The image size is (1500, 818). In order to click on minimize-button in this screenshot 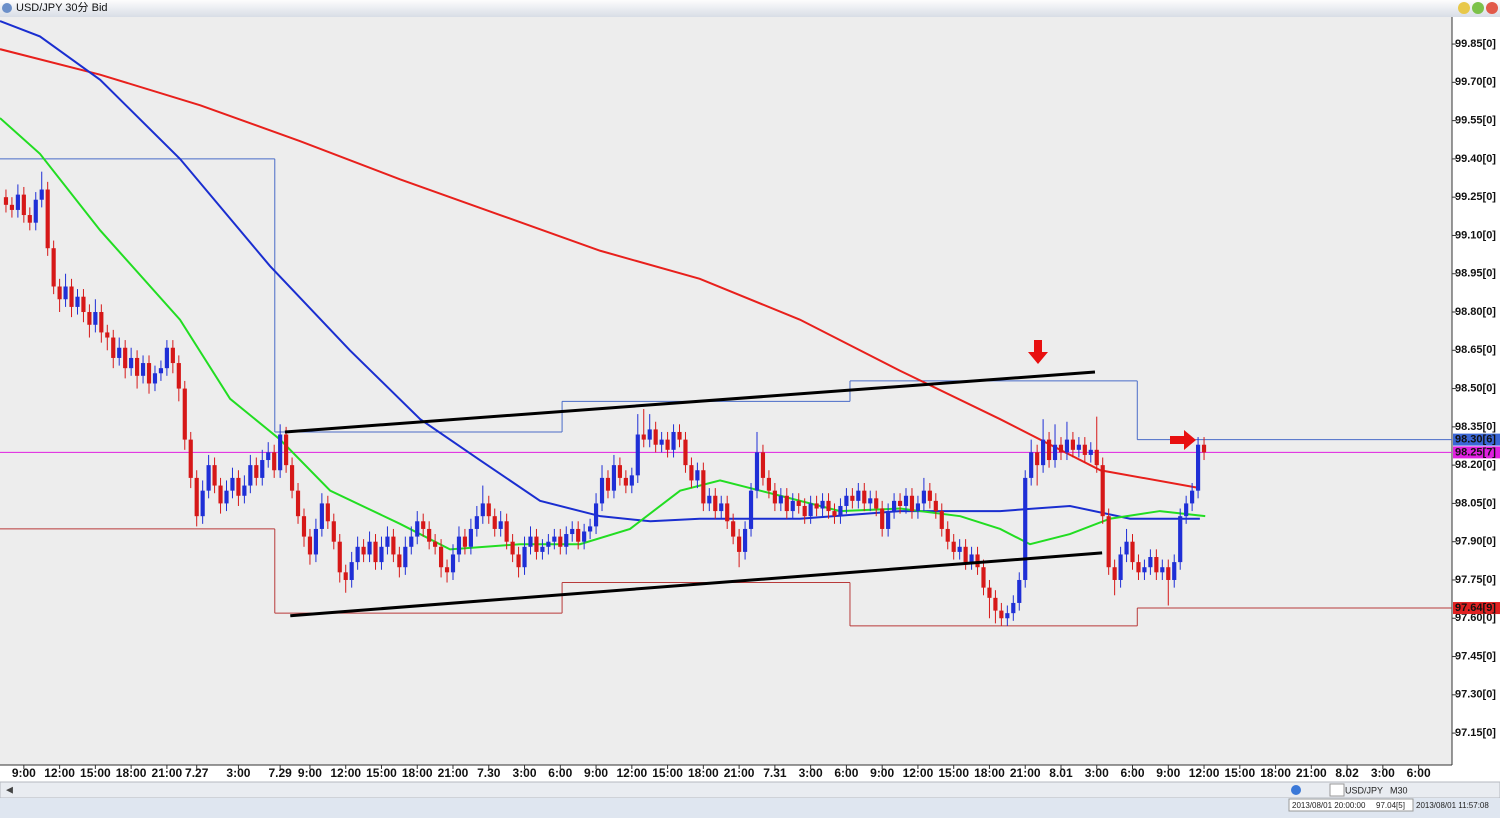, I will do `click(1464, 8)`.